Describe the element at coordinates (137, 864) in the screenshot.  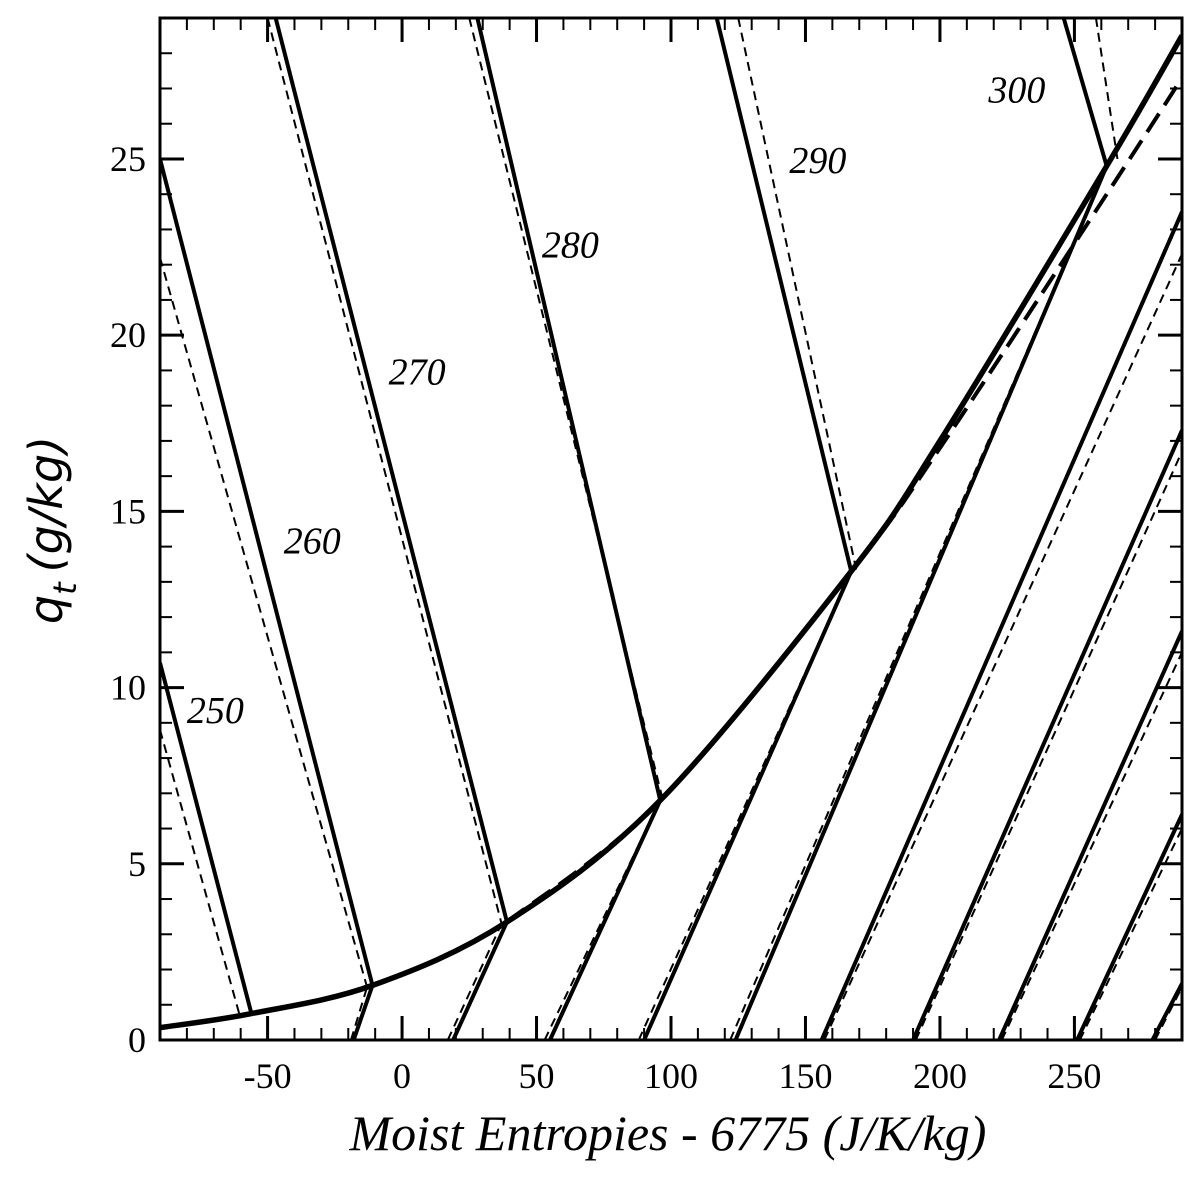
I see `y-tick-label: 5` at that location.